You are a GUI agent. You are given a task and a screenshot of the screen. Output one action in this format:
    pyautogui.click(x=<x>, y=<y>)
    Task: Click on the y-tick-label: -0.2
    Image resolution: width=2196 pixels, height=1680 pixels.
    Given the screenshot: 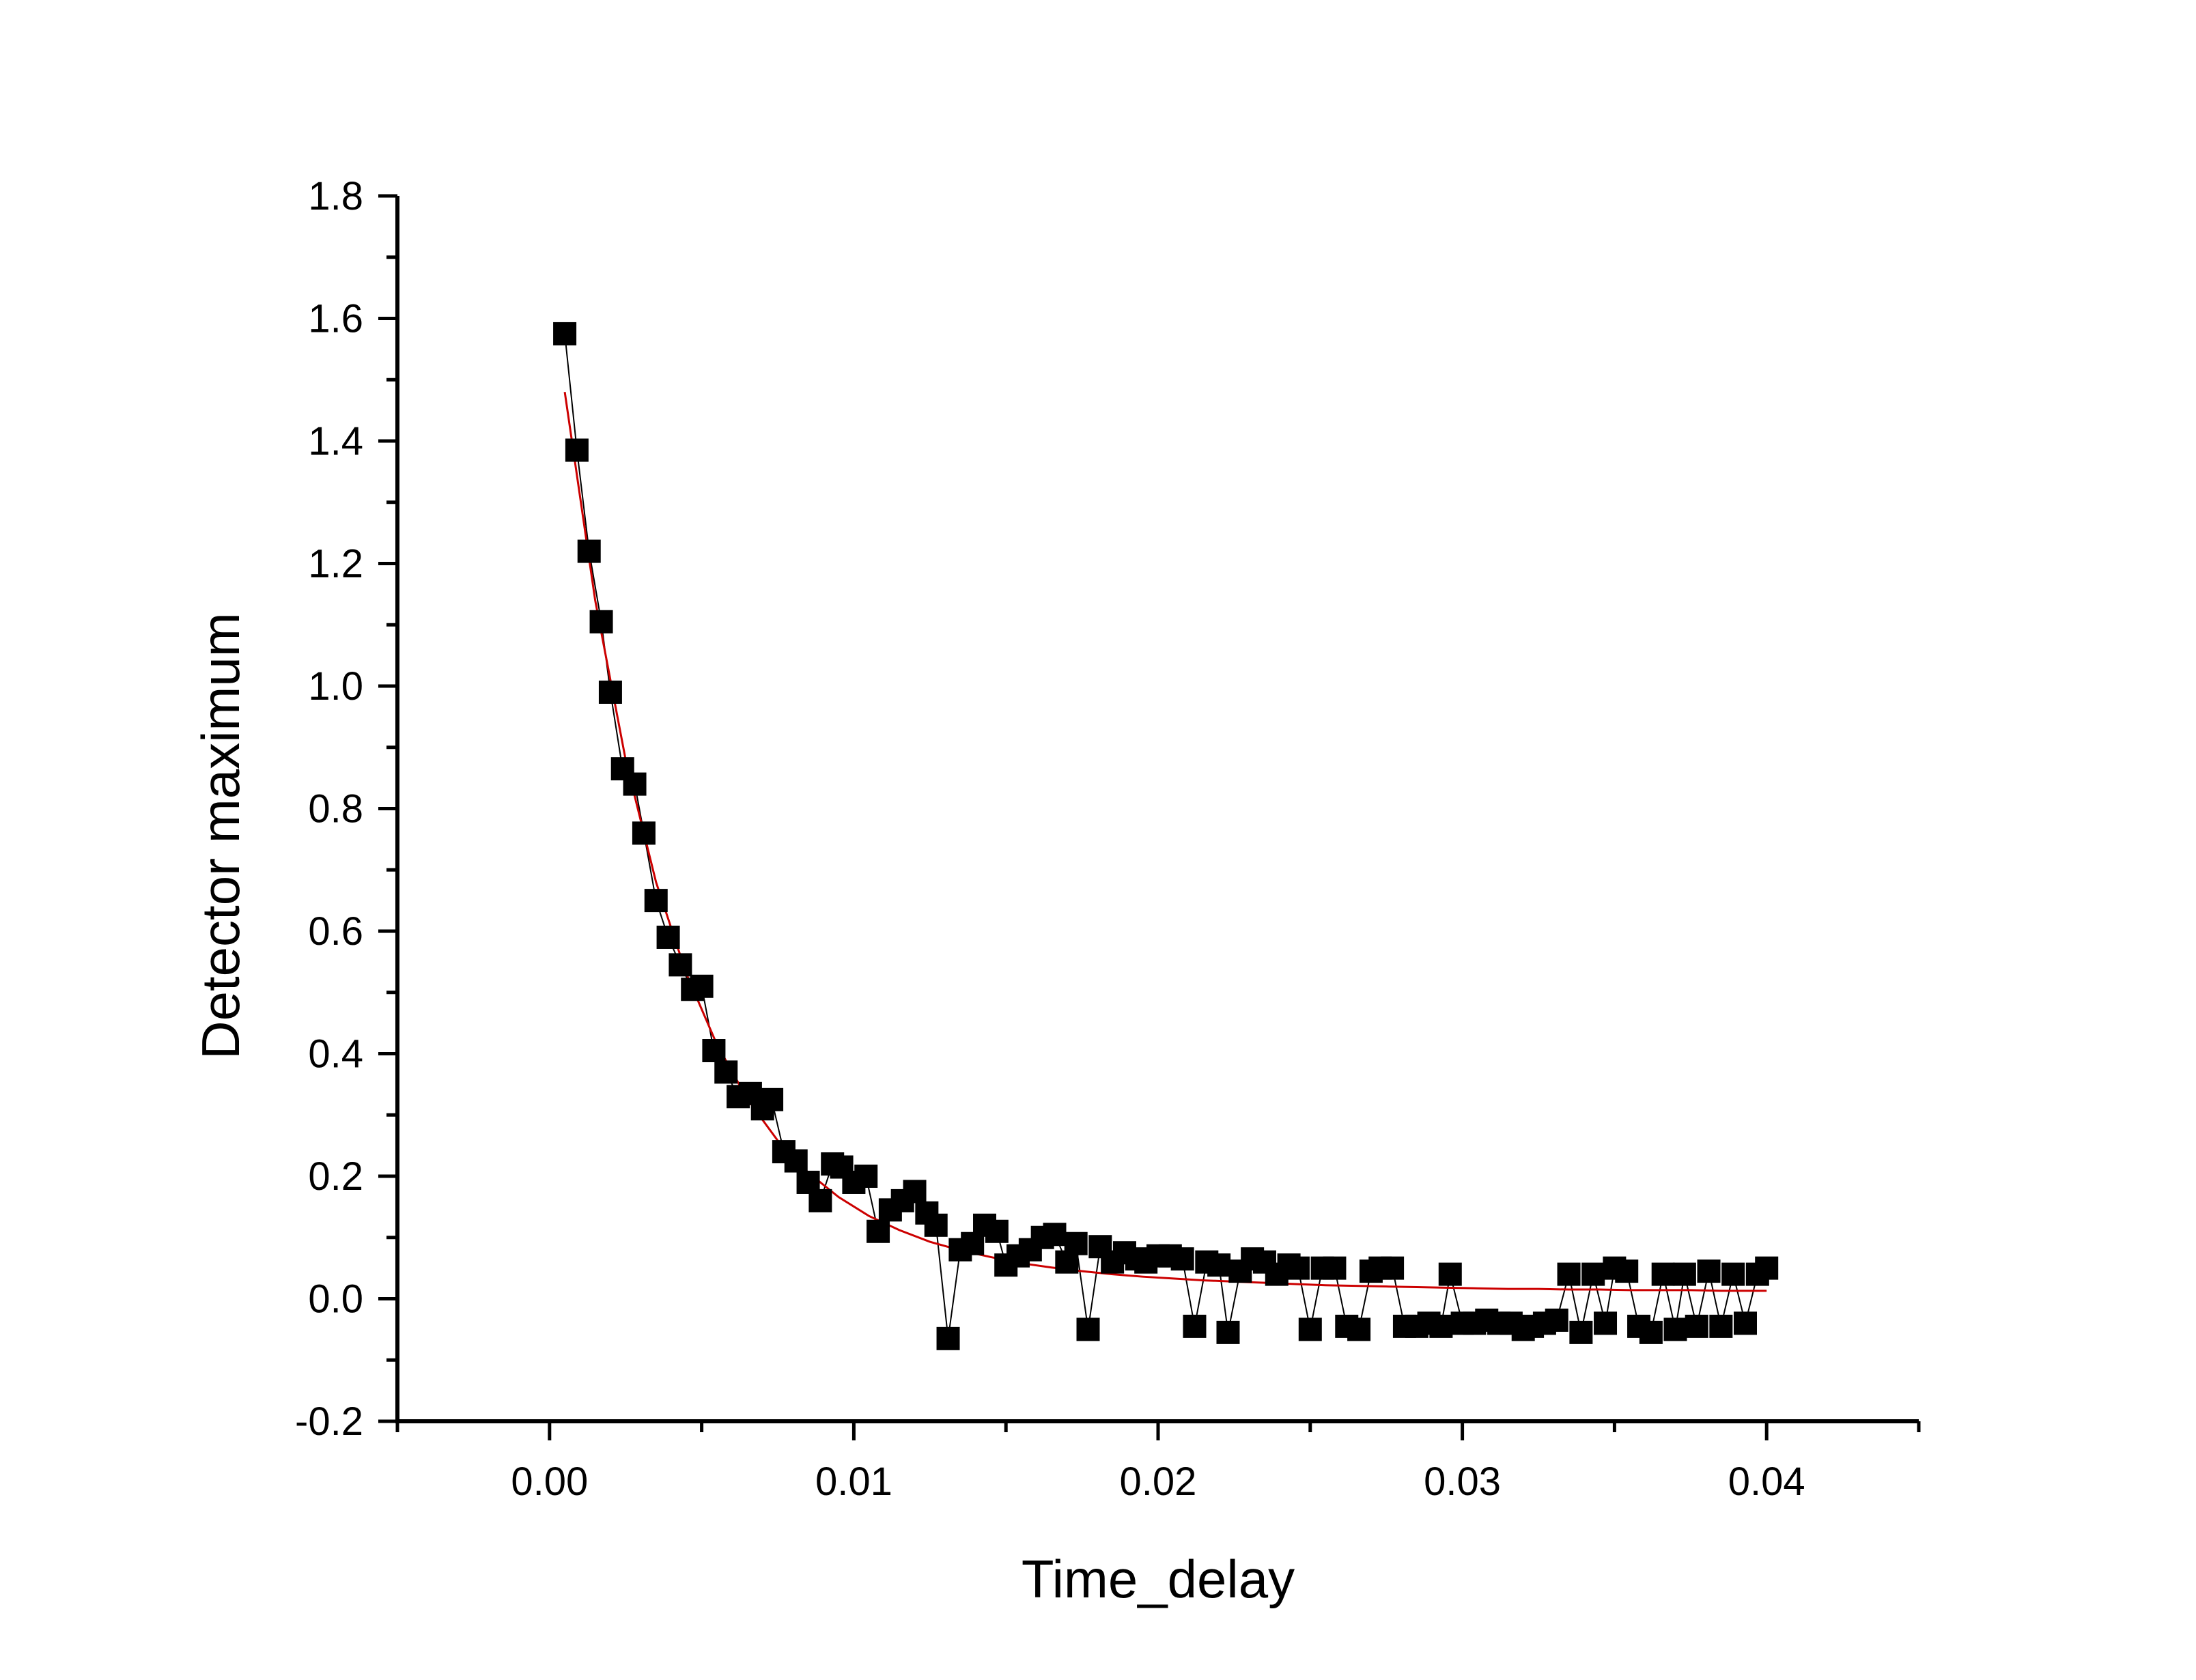 What is the action you would take?
    pyautogui.click(x=329, y=1421)
    